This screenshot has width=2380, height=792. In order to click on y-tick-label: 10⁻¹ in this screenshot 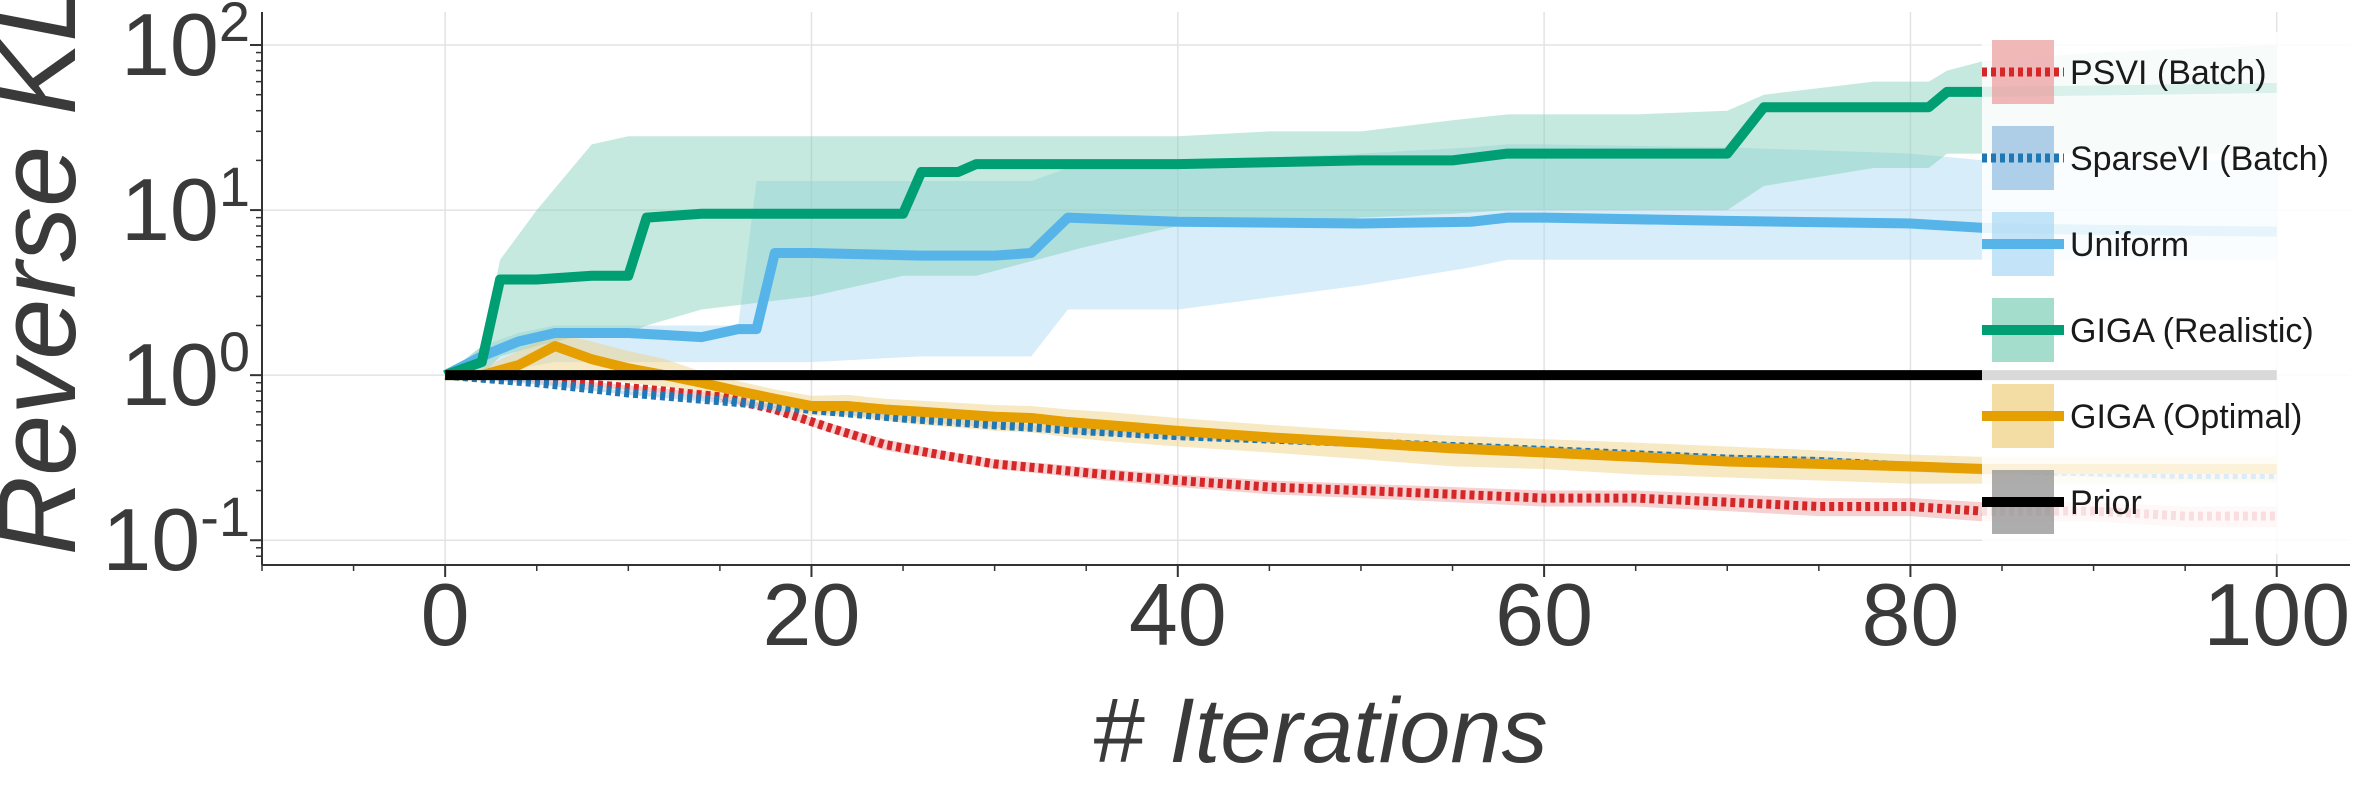, I will do `click(176, 537)`.